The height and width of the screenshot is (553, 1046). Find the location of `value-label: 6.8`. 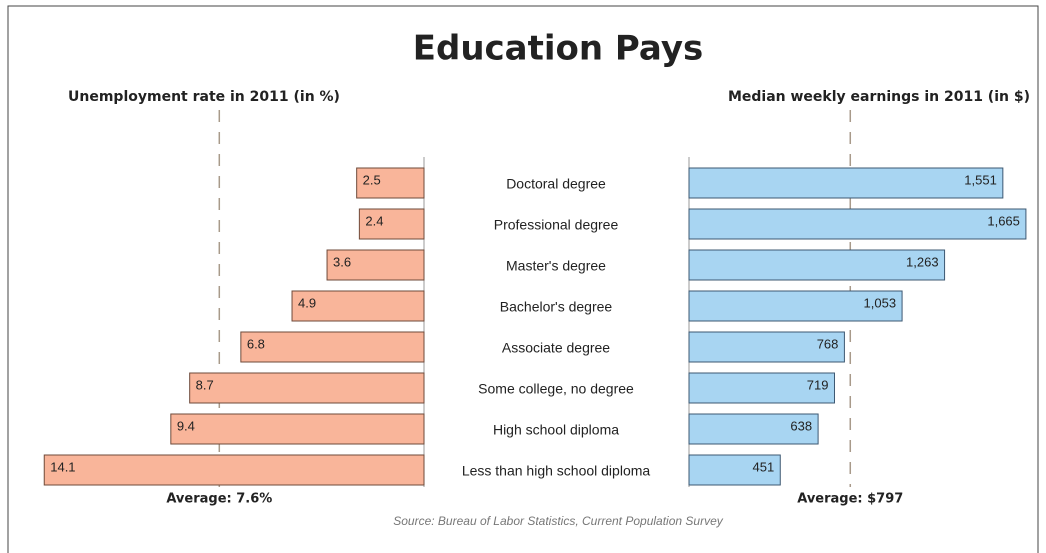

value-label: 6.8 is located at coordinates (256, 343).